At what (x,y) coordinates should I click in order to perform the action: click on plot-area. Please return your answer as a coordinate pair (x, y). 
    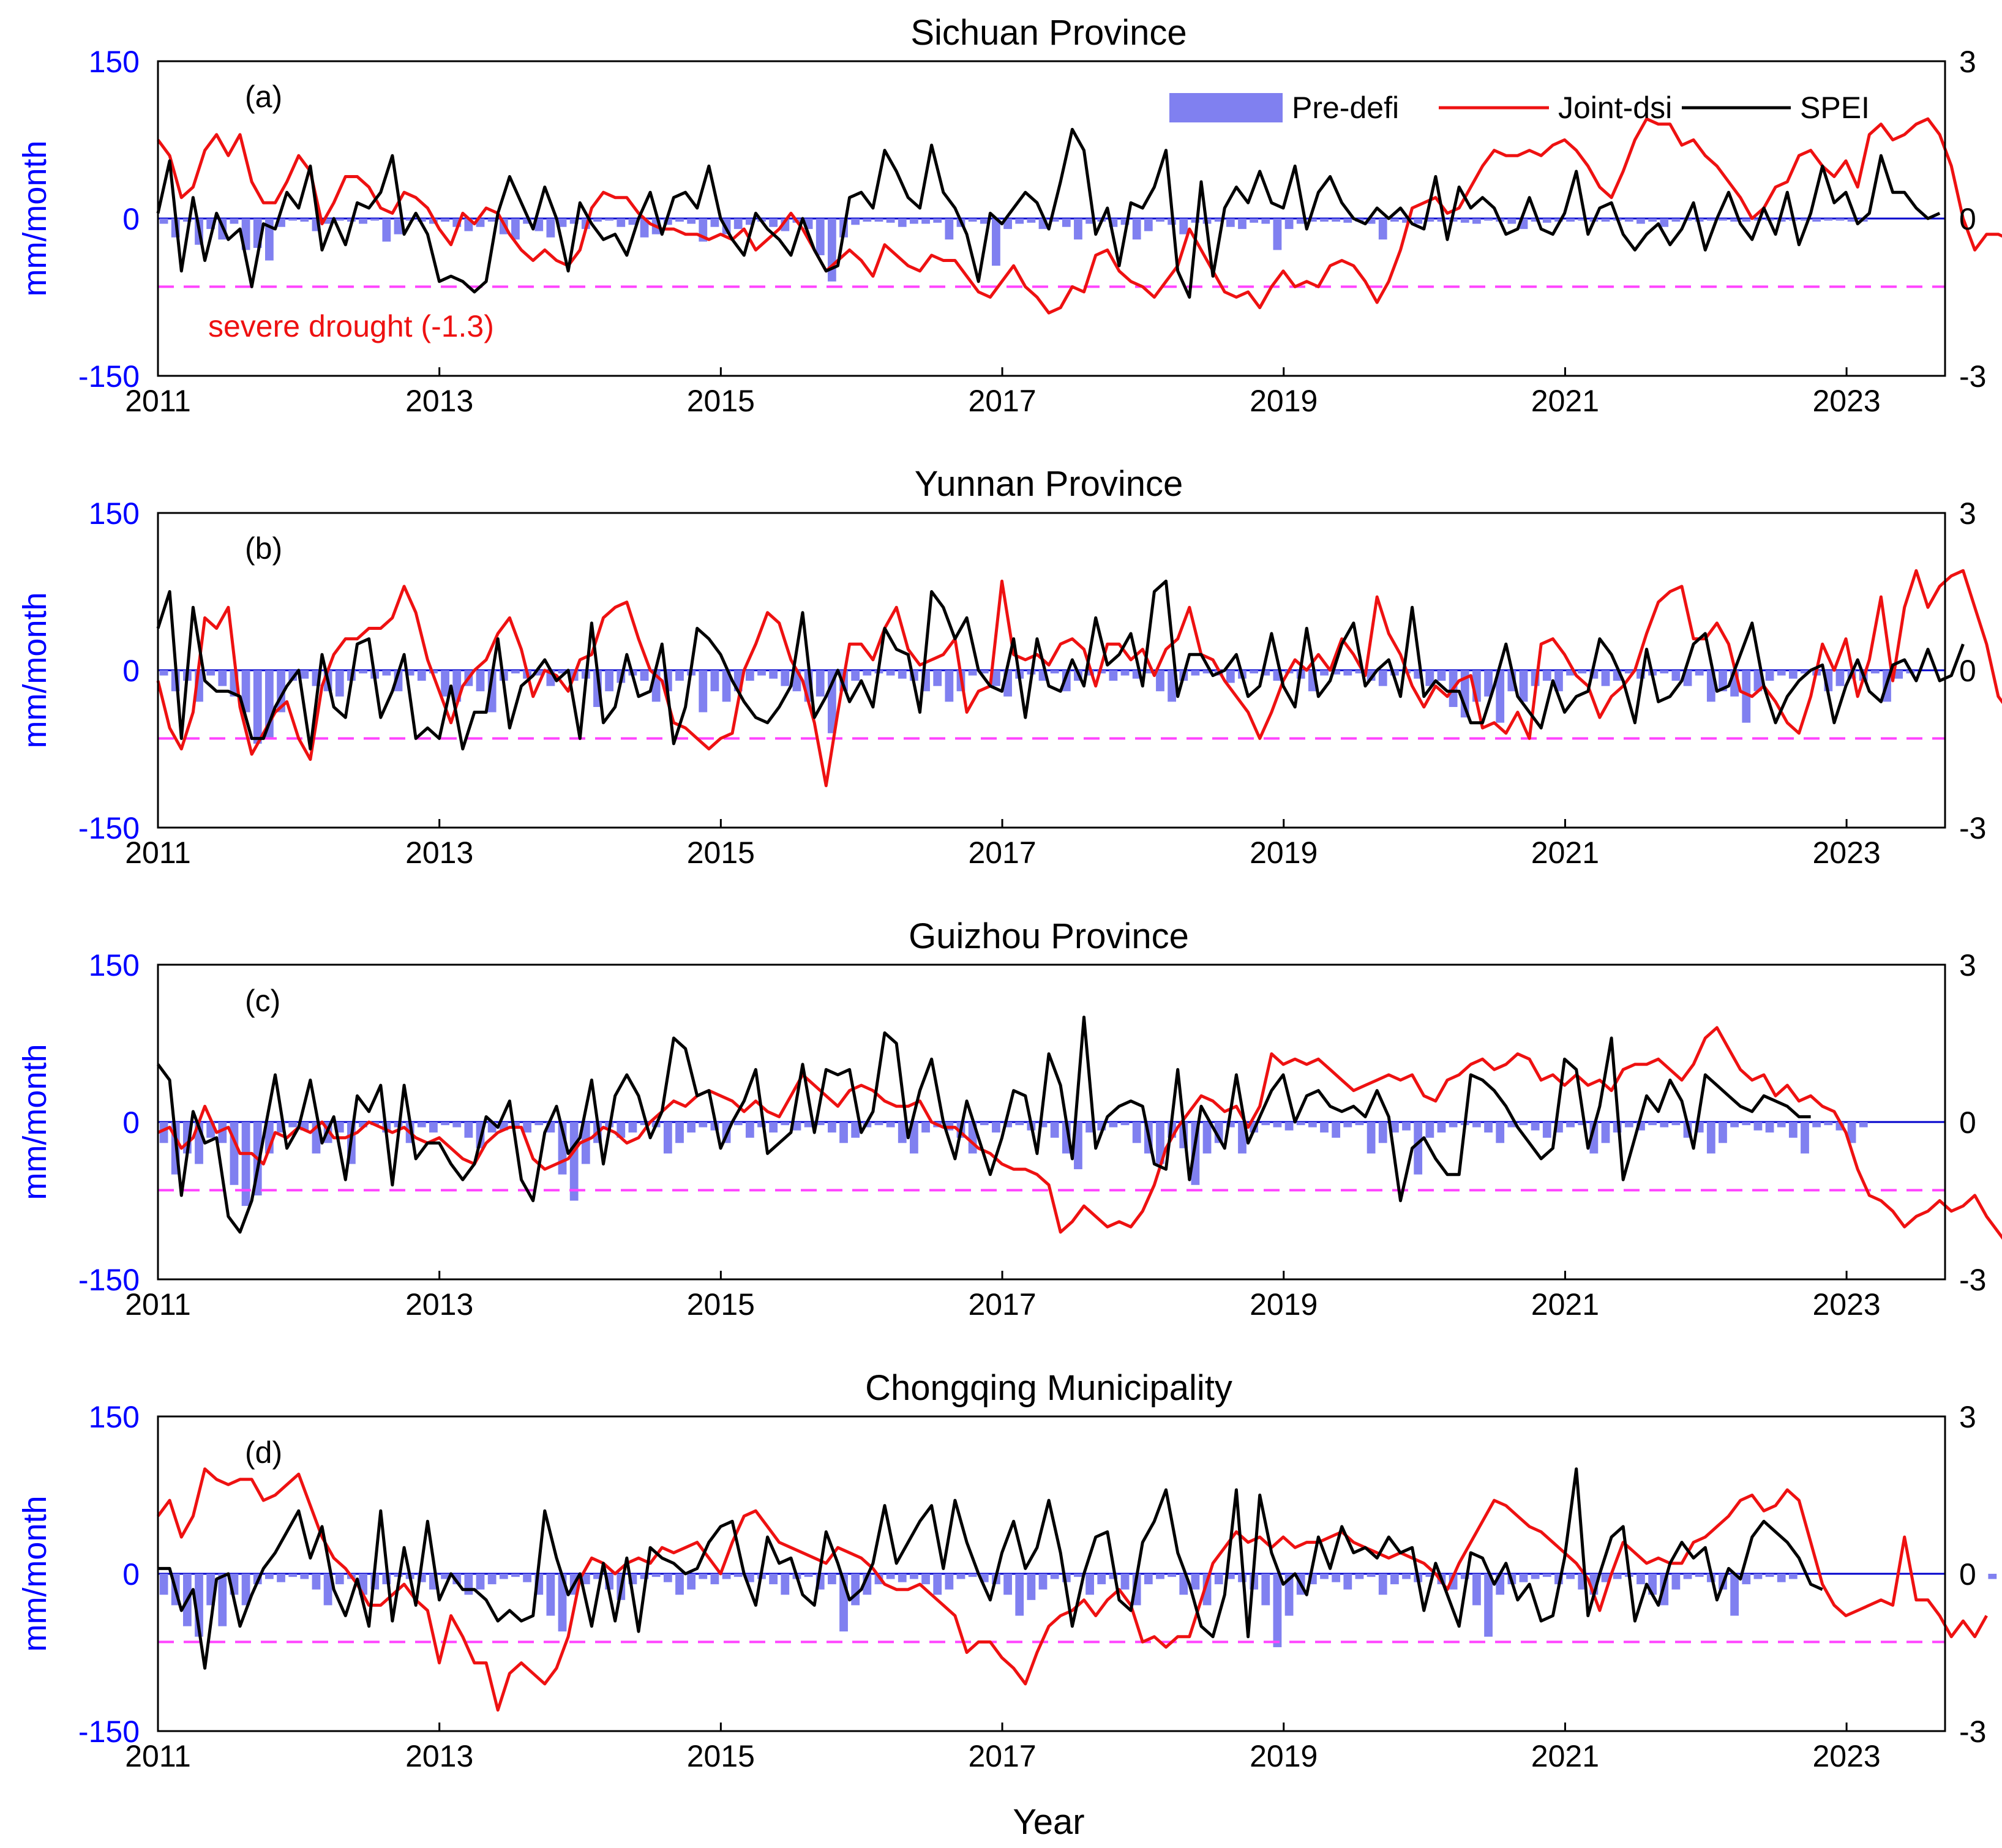
    Looking at the image, I should click on (1079, 1128).